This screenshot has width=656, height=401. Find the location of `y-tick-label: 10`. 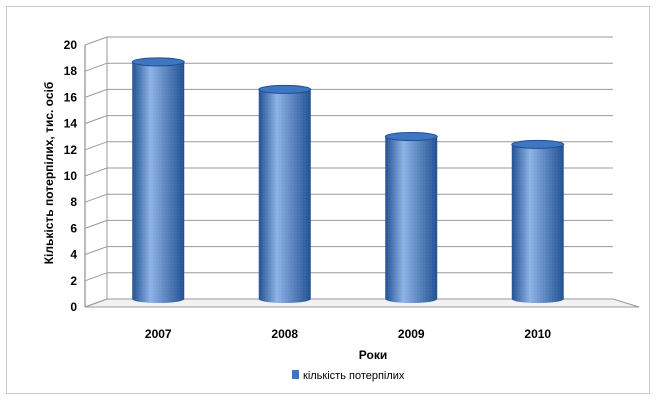

y-tick-label: 10 is located at coordinates (71, 176).